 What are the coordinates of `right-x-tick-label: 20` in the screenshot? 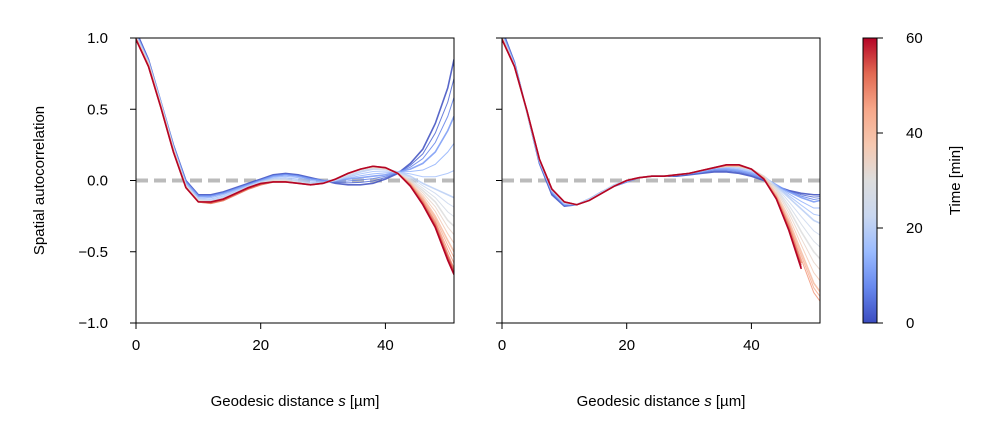 It's located at (626, 345).